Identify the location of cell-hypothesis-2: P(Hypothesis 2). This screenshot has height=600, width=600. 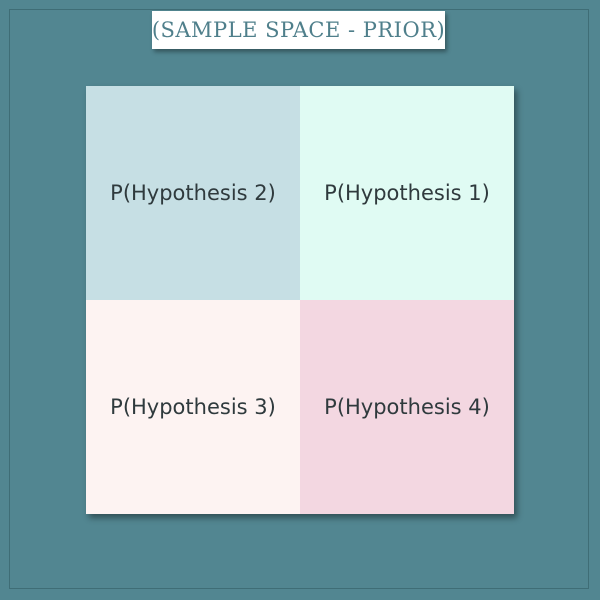
(193, 193).